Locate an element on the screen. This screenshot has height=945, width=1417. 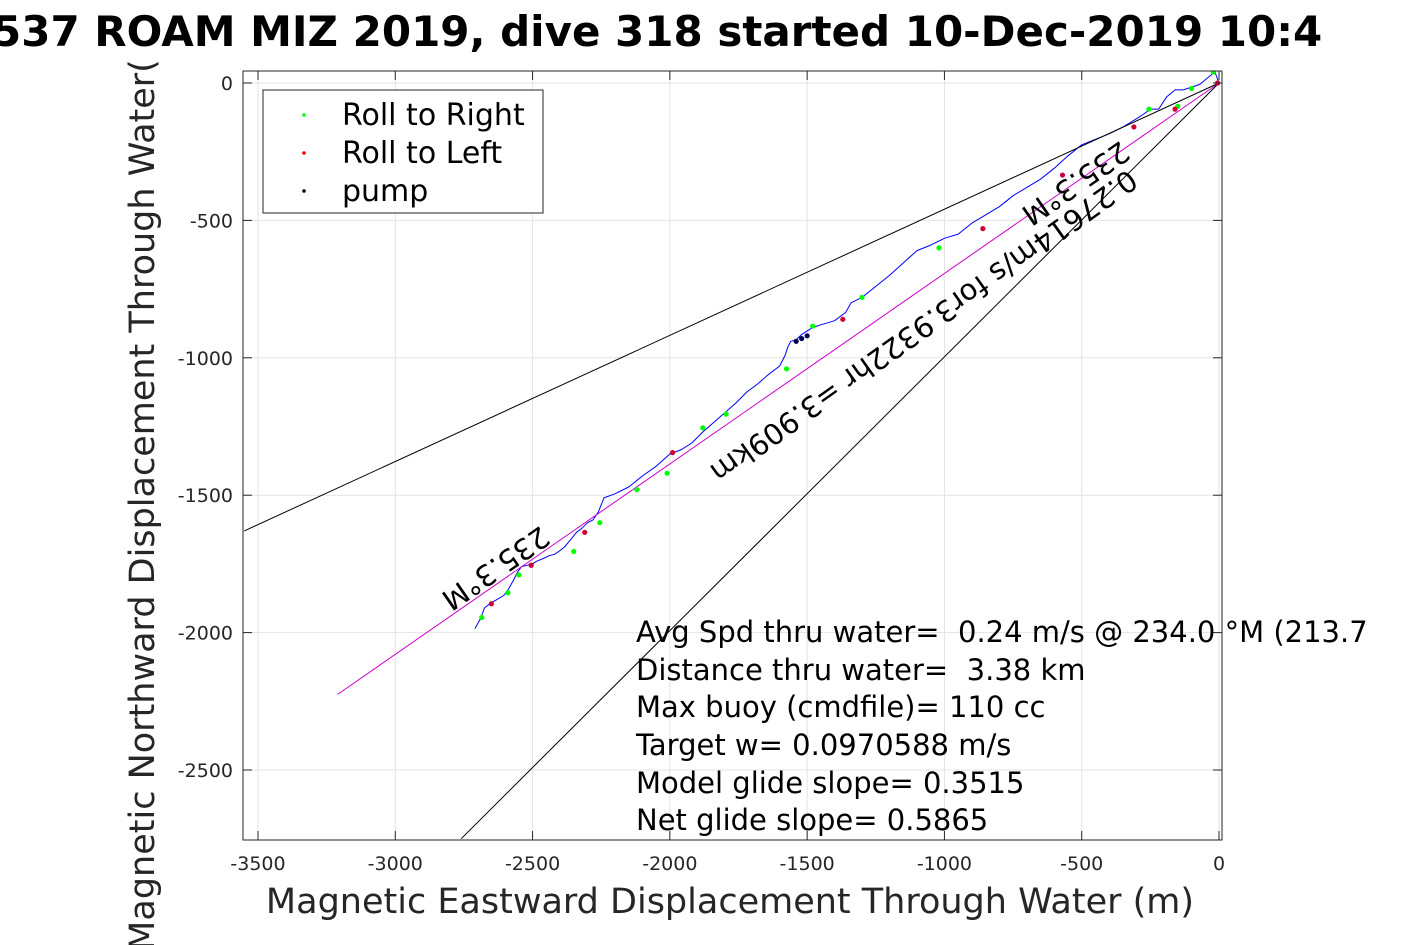
legend-marker-roll-left is located at coordinates (304, 153).